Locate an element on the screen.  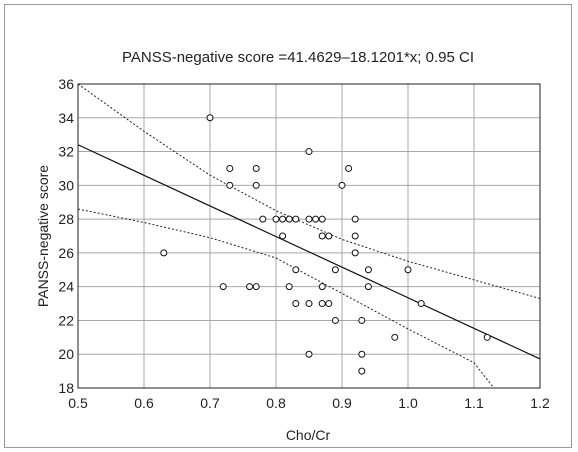
y-tick-label: 34 is located at coordinates (66, 118).